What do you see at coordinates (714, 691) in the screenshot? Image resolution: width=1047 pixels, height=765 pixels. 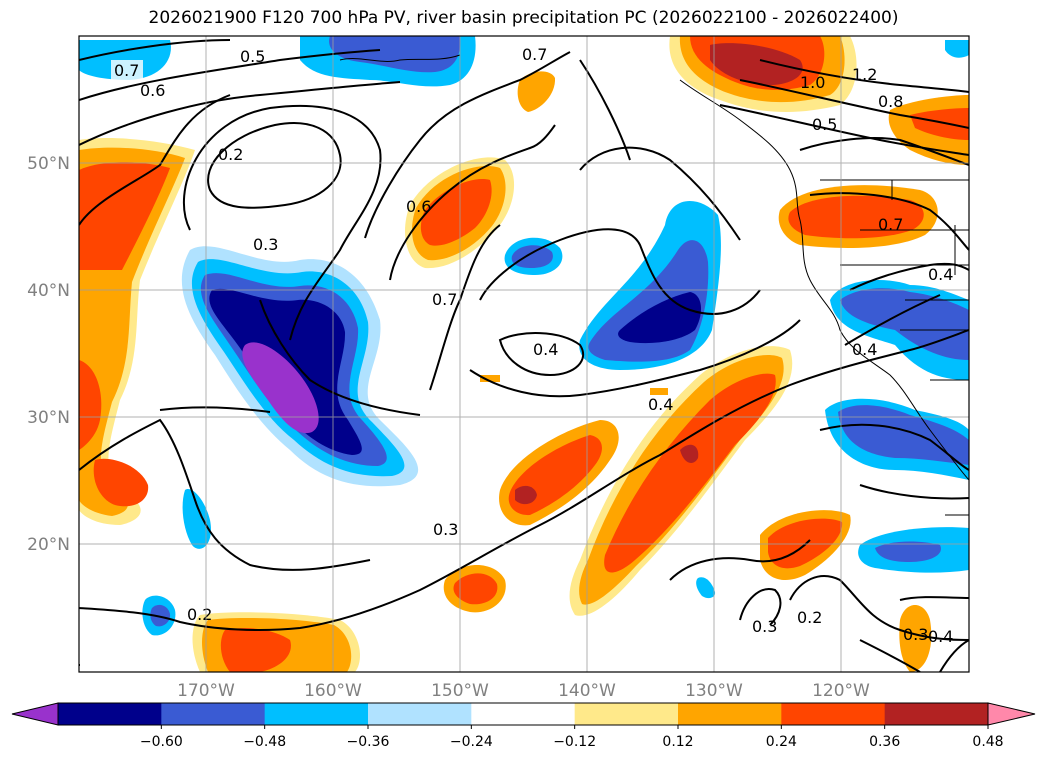 I see `lon-label-130w: 130°W` at bounding box center [714, 691].